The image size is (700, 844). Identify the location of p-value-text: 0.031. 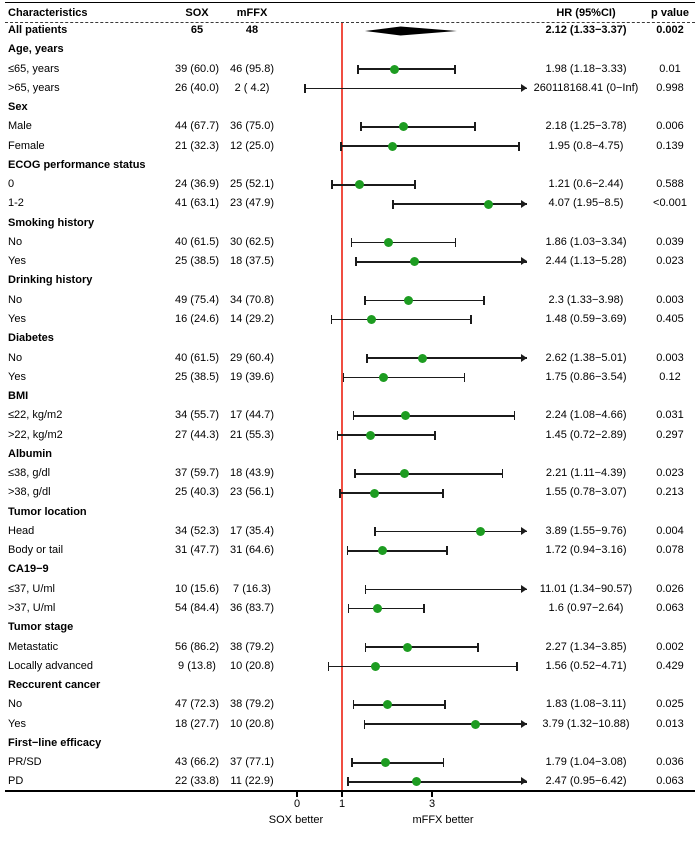
(670, 415).